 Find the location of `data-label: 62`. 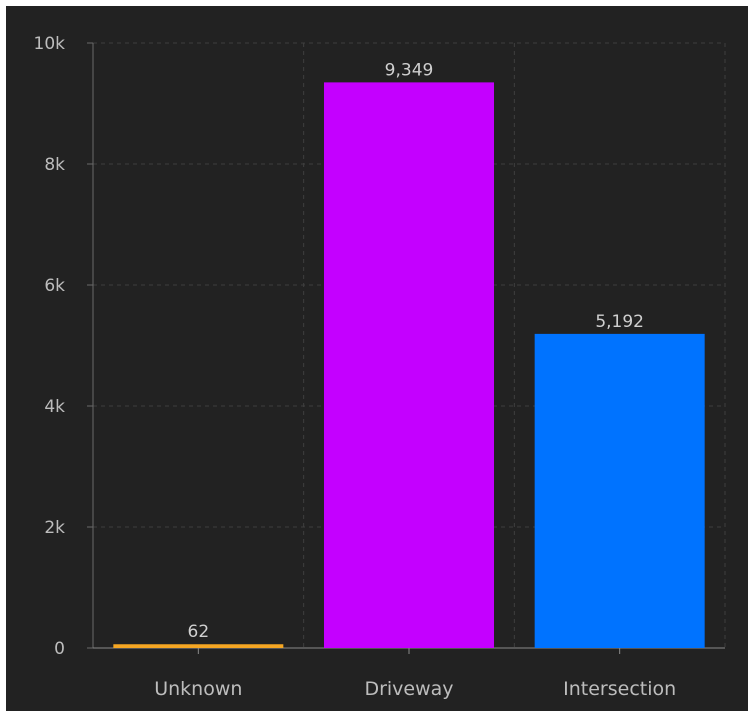

data-label: 62 is located at coordinates (199, 632).